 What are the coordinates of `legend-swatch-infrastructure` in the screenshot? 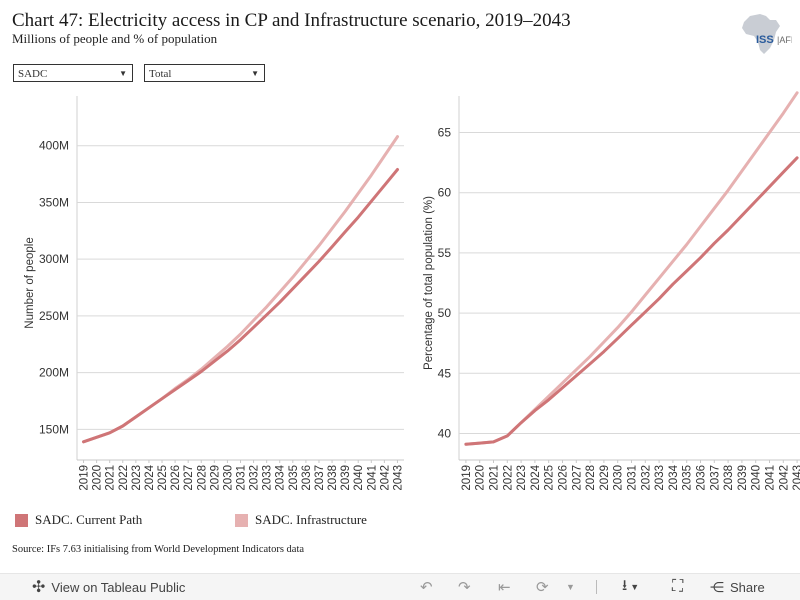 It's located at (241, 520).